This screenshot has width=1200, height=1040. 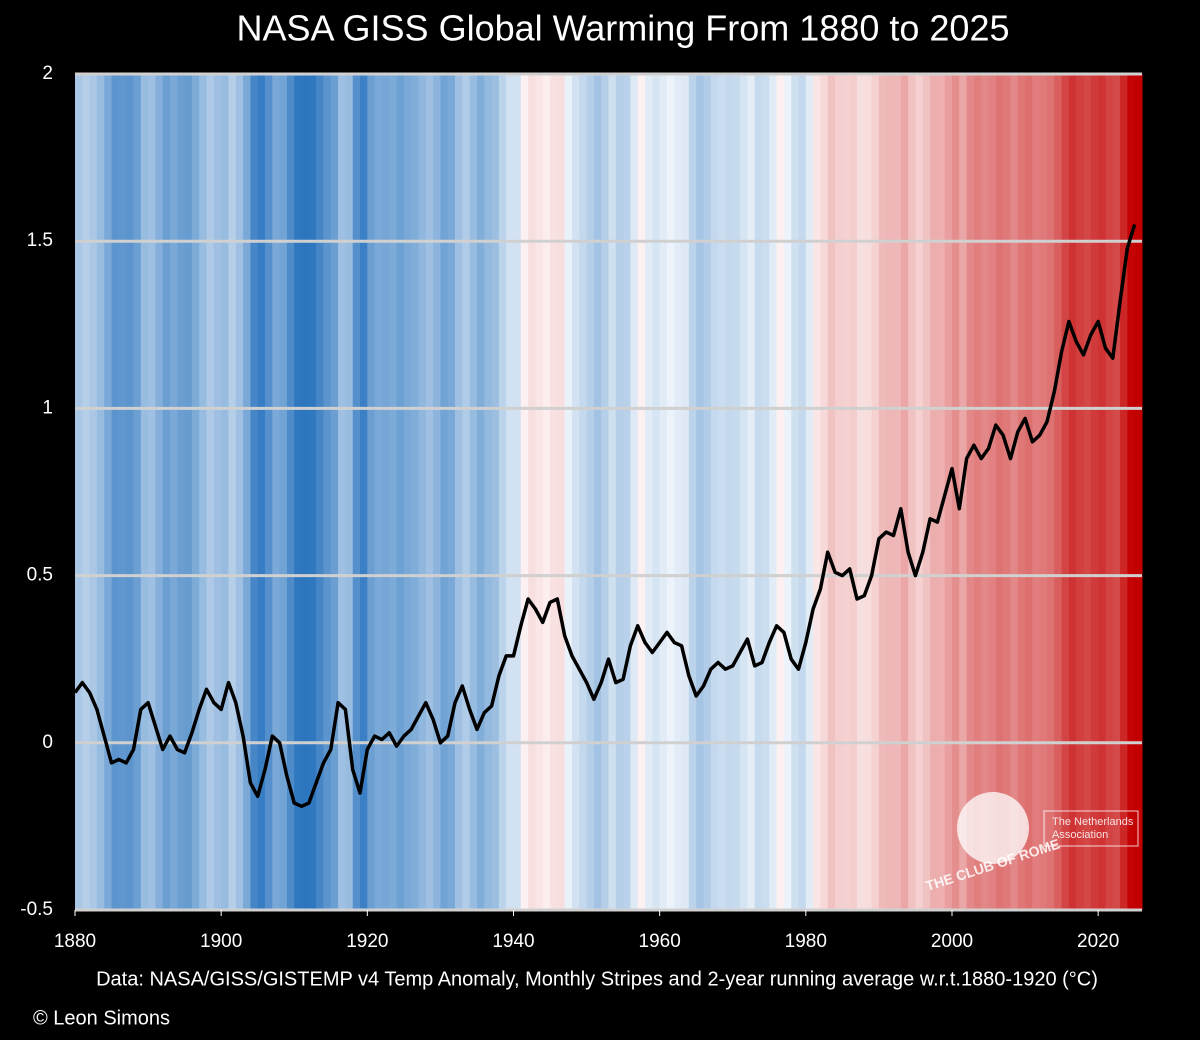 What do you see at coordinates (75, 941) in the screenshot?
I see `x-tick-label: 1880` at bounding box center [75, 941].